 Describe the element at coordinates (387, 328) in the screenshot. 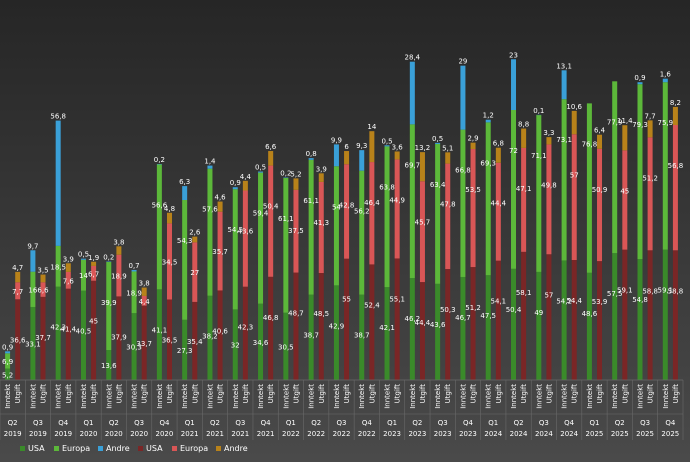

I see `income-label-usa-15: 42,1` at that location.